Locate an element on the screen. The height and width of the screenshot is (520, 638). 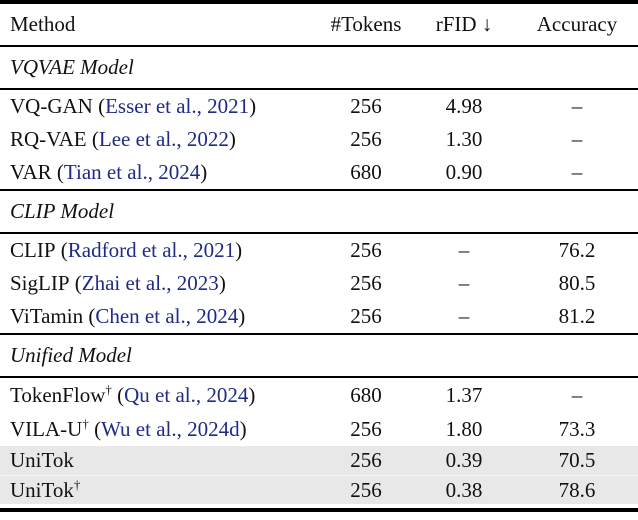
rfid-cell: 0.90 is located at coordinates (464, 172).